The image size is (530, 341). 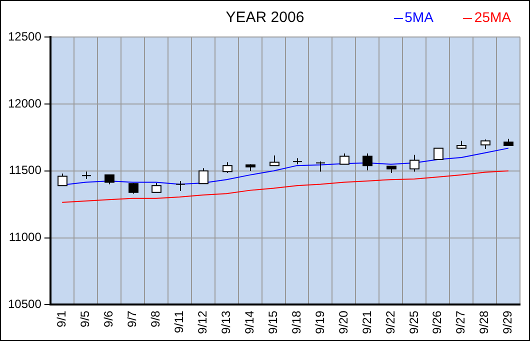 What do you see at coordinates (507, 322) in the screenshot?
I see `x-tick-label: 9/29` at bounding box center [507, 322].